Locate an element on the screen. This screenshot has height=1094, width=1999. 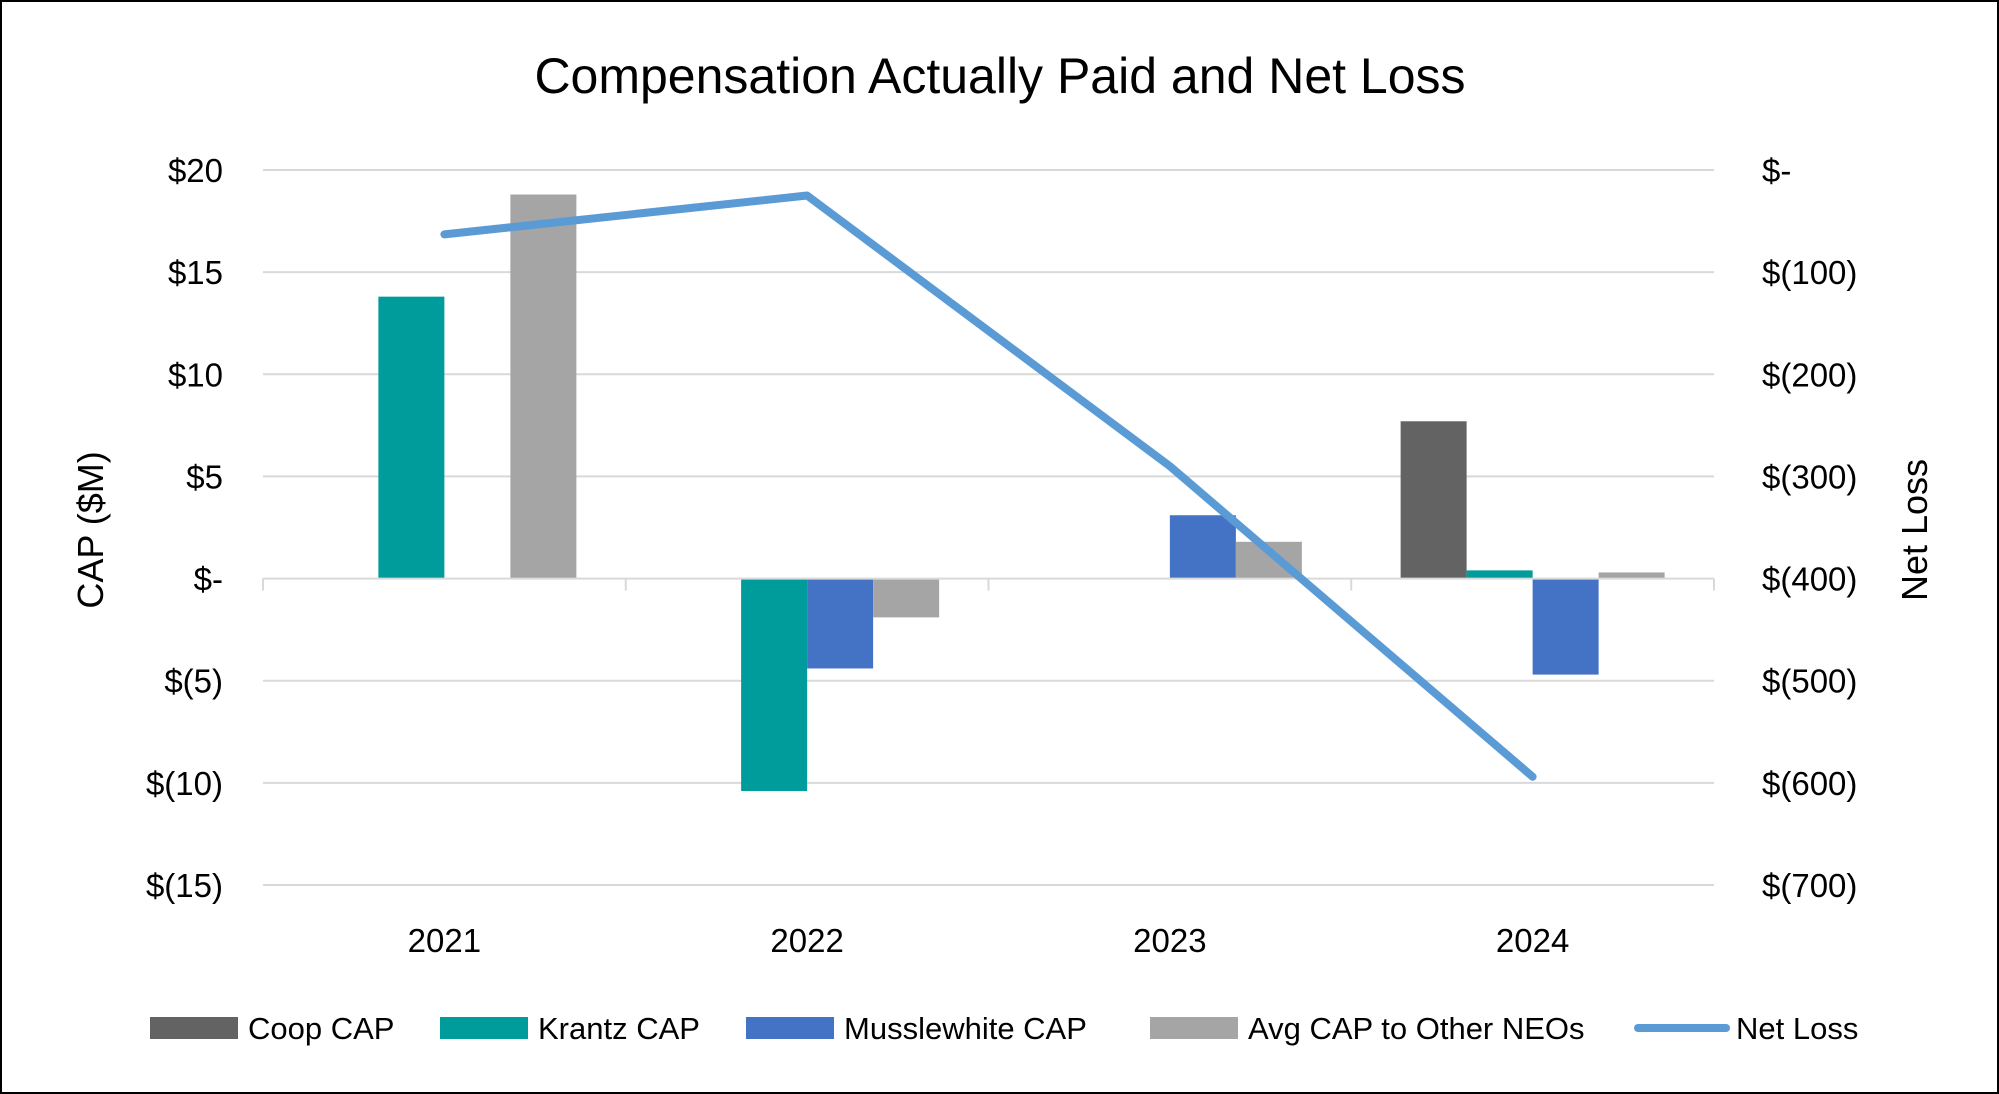
y2-tick-label: $(400) is located at coordinates (1809, 579).